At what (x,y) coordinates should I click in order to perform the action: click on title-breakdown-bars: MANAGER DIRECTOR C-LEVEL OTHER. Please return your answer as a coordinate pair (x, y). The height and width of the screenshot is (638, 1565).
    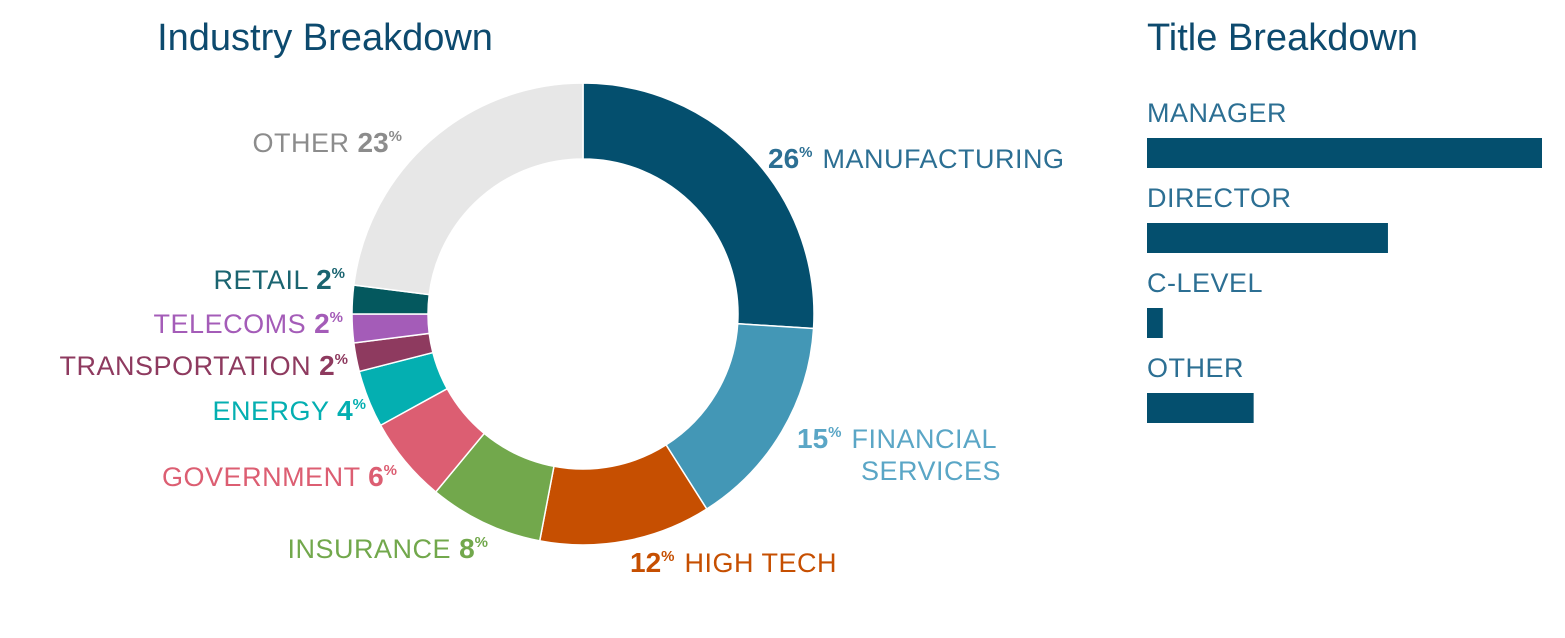
    Looking at the image, I should click on (1344, 260).